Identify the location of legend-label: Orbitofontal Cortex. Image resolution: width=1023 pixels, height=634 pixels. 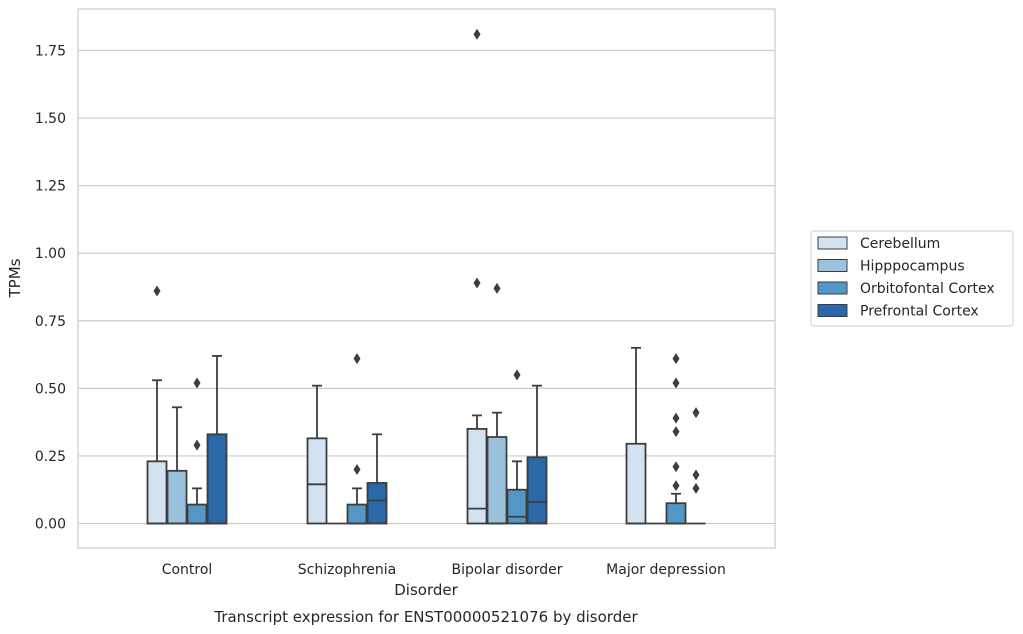
(927, 289).